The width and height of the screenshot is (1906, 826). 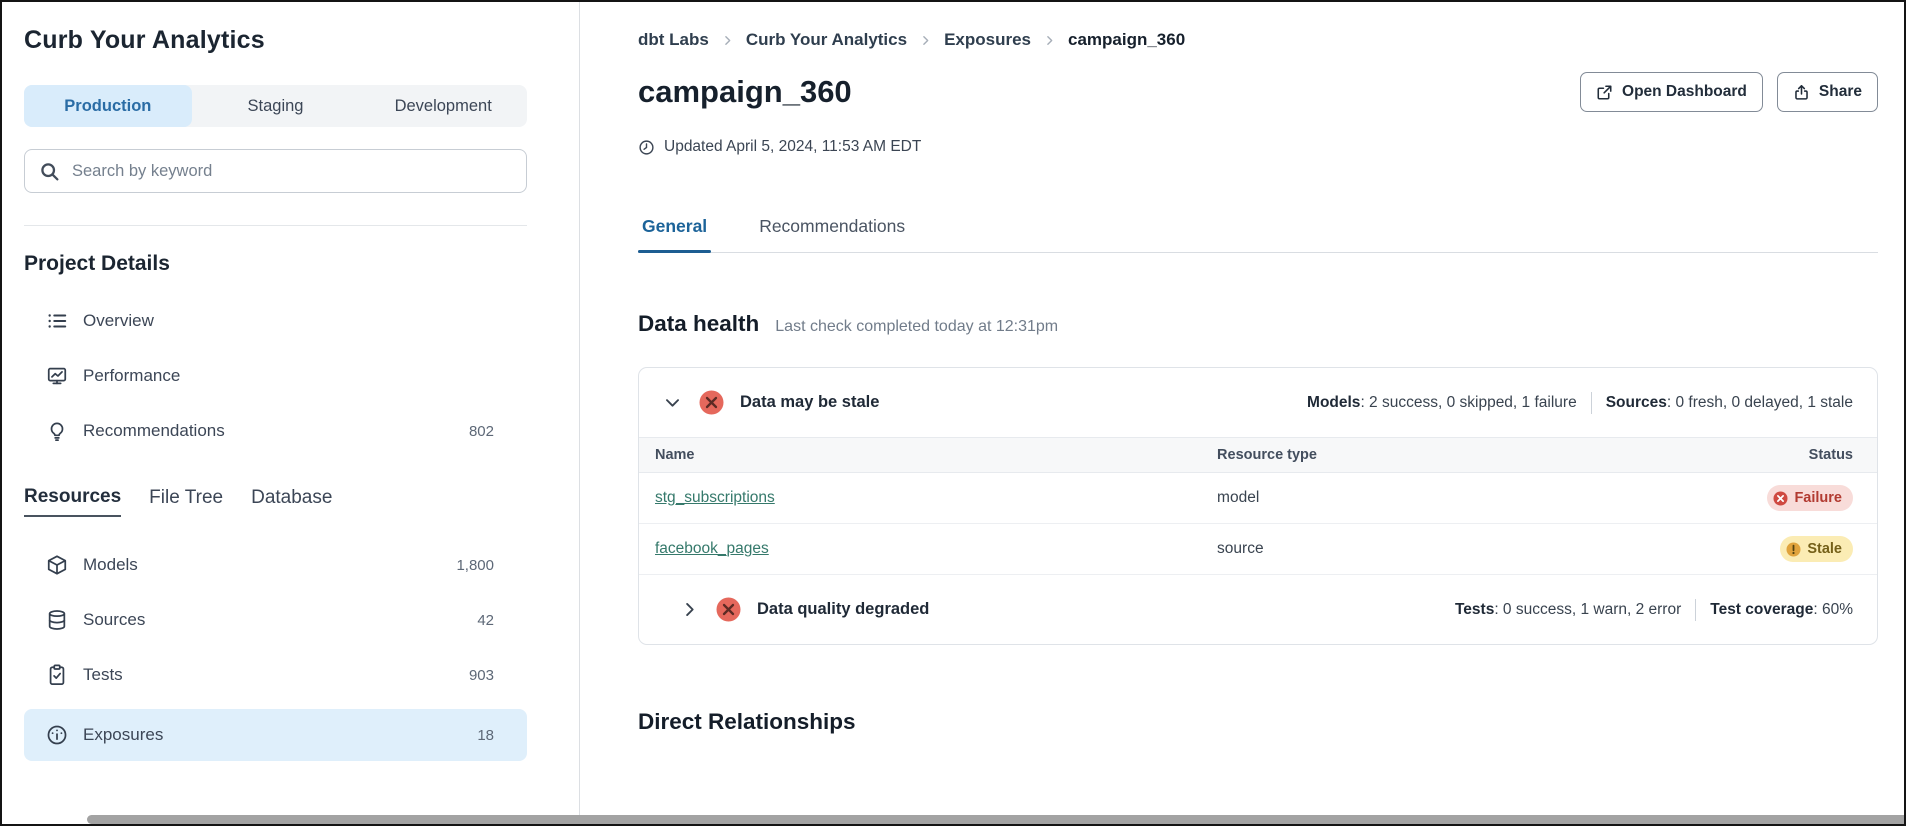 I want to click on failure-badge-icon, so click(x=1780, y=498).